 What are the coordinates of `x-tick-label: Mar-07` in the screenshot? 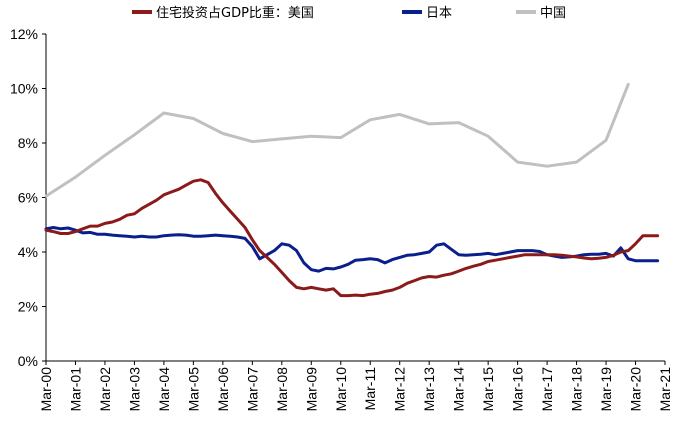 It's located at (252, 389).